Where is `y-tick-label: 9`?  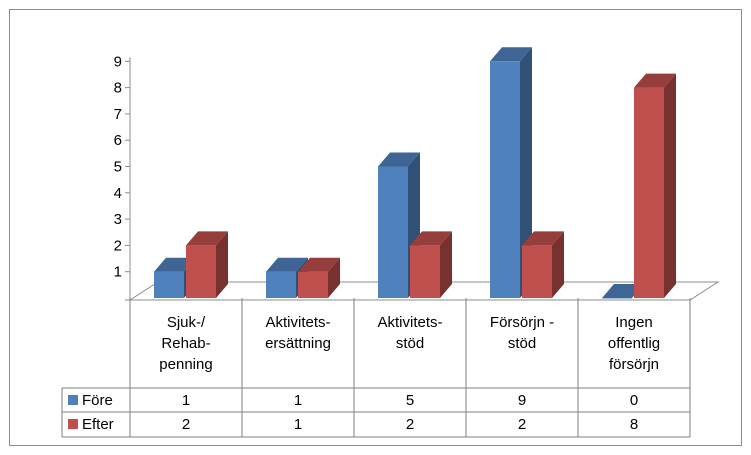 y-tick-label: 9 is located at coordinates (118, 61).